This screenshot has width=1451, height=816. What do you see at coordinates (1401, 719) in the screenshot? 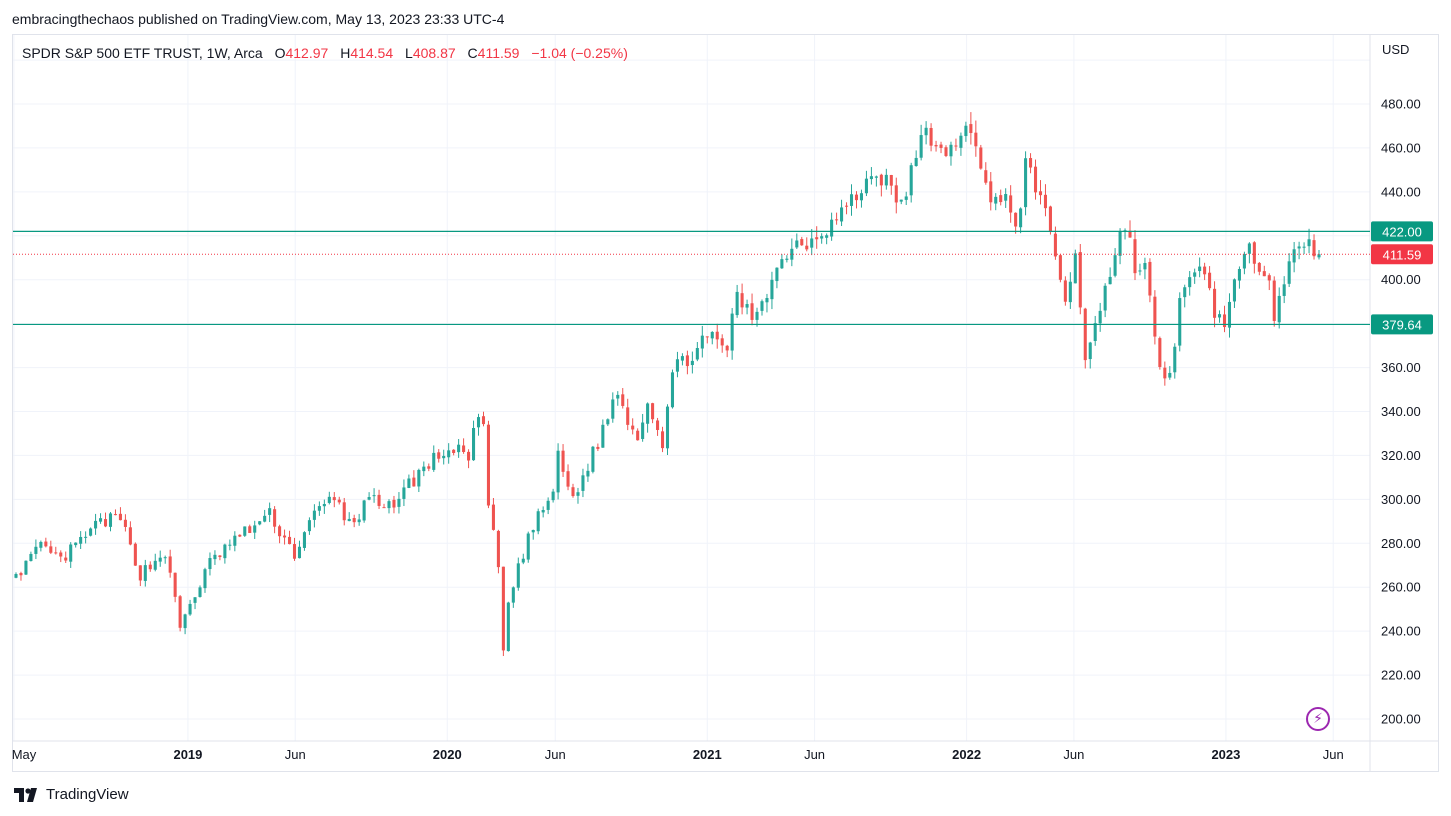
I see `price-tick-label: 200.00` at bounding box center [1401, 719].